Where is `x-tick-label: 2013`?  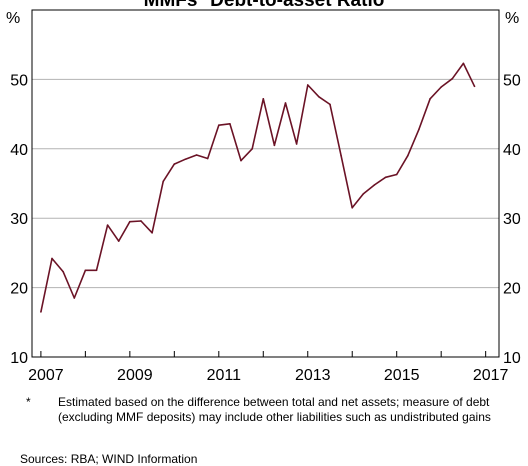
x-tick-label: 2013 is located at coordinates (313, 375).